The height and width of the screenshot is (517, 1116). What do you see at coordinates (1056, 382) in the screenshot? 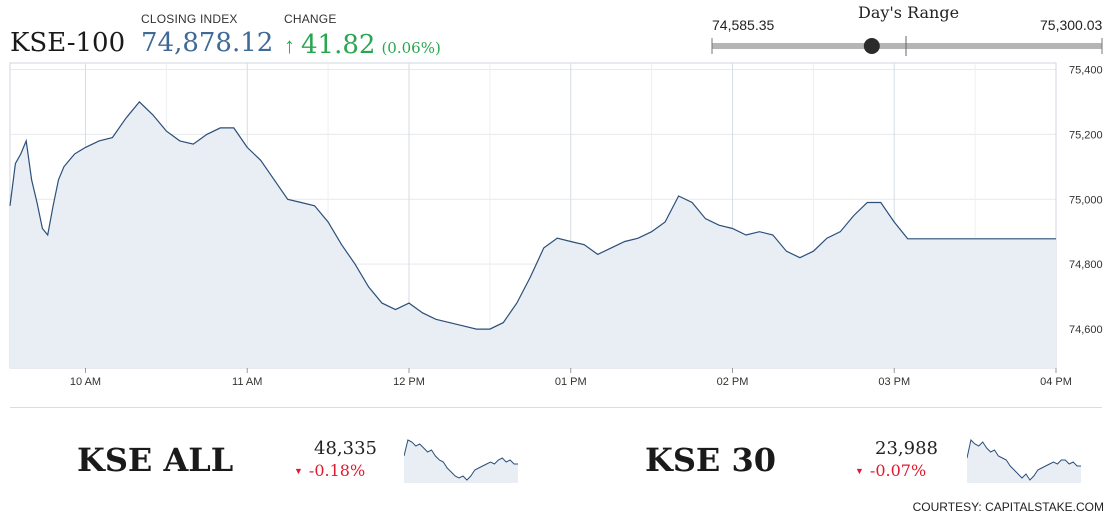
I see `x-tick-label: 04 PM` at bounding box center [1056, 382].